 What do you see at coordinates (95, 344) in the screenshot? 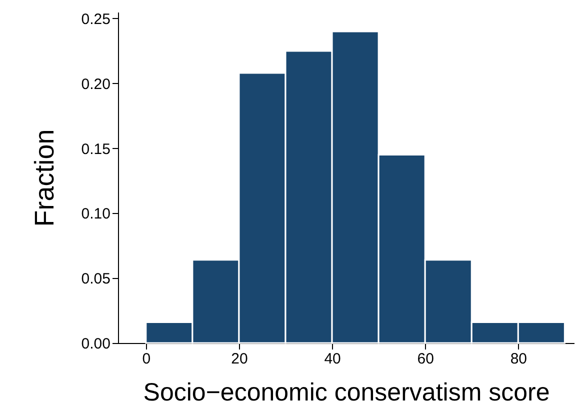
I see `y-tick-label: 0.00` at bounding box center [95, 344].